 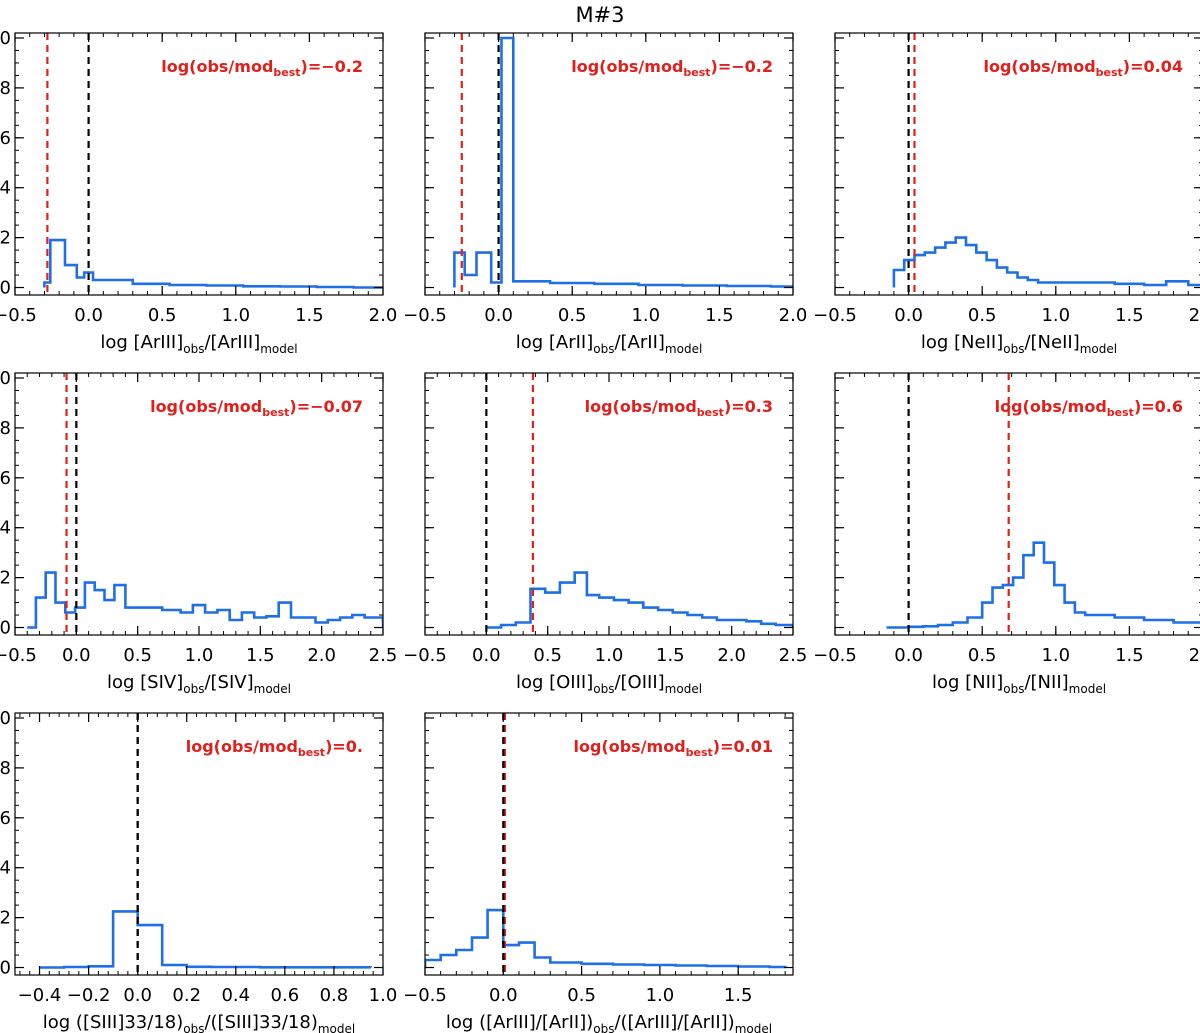 I want to click on x-axis-label: log [NeII]obs/[NeII]model, so click(x=1019, y=344).